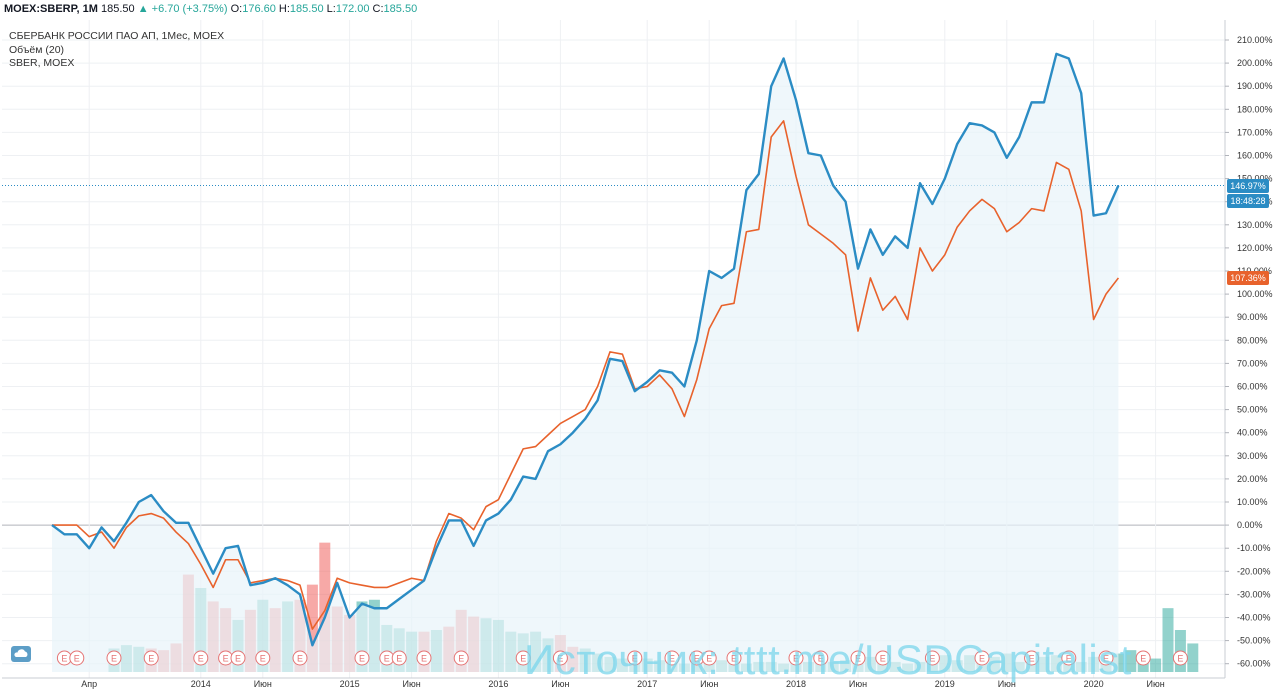 This screenshot has width=1280, height=695. What do you see at coordinates (143, 9) in the screenshot?
I see `up-arrow-icon: ▲` at bounding box center [143, 9].